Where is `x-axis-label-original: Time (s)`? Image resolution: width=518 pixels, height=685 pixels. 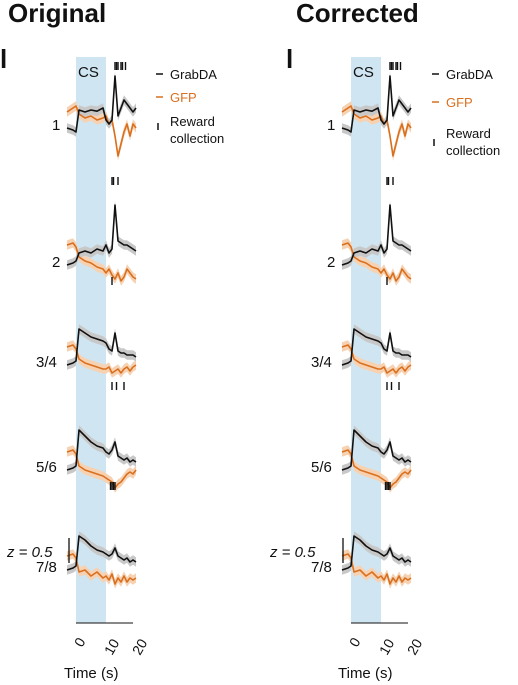
x-axis-label-original: Time (s) is located at coordinates (91, 673).